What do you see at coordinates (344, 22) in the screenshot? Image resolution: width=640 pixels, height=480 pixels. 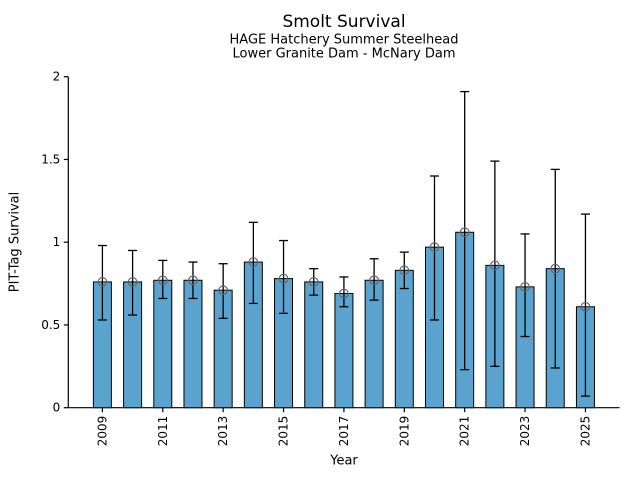 I see `chart-title: Smolt Survival` at bounding box center [344, 22].